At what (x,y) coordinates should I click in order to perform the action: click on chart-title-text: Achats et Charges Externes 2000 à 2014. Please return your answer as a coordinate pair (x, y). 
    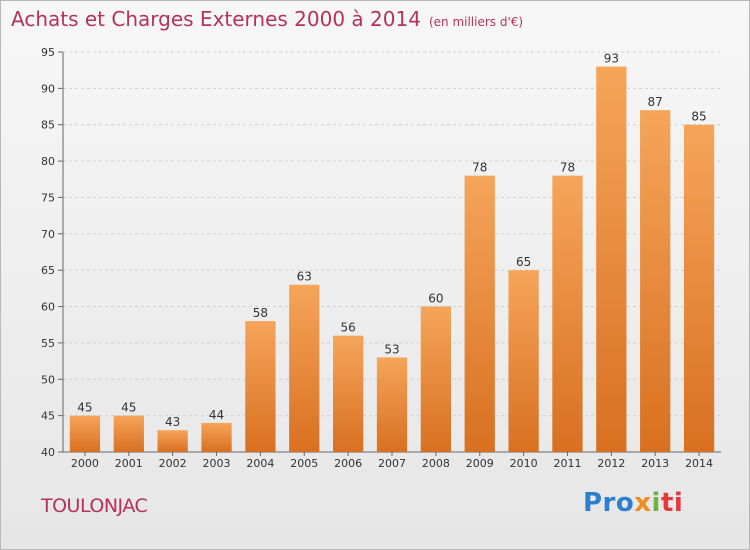
    Looking at the image, I should click on (216, 19).